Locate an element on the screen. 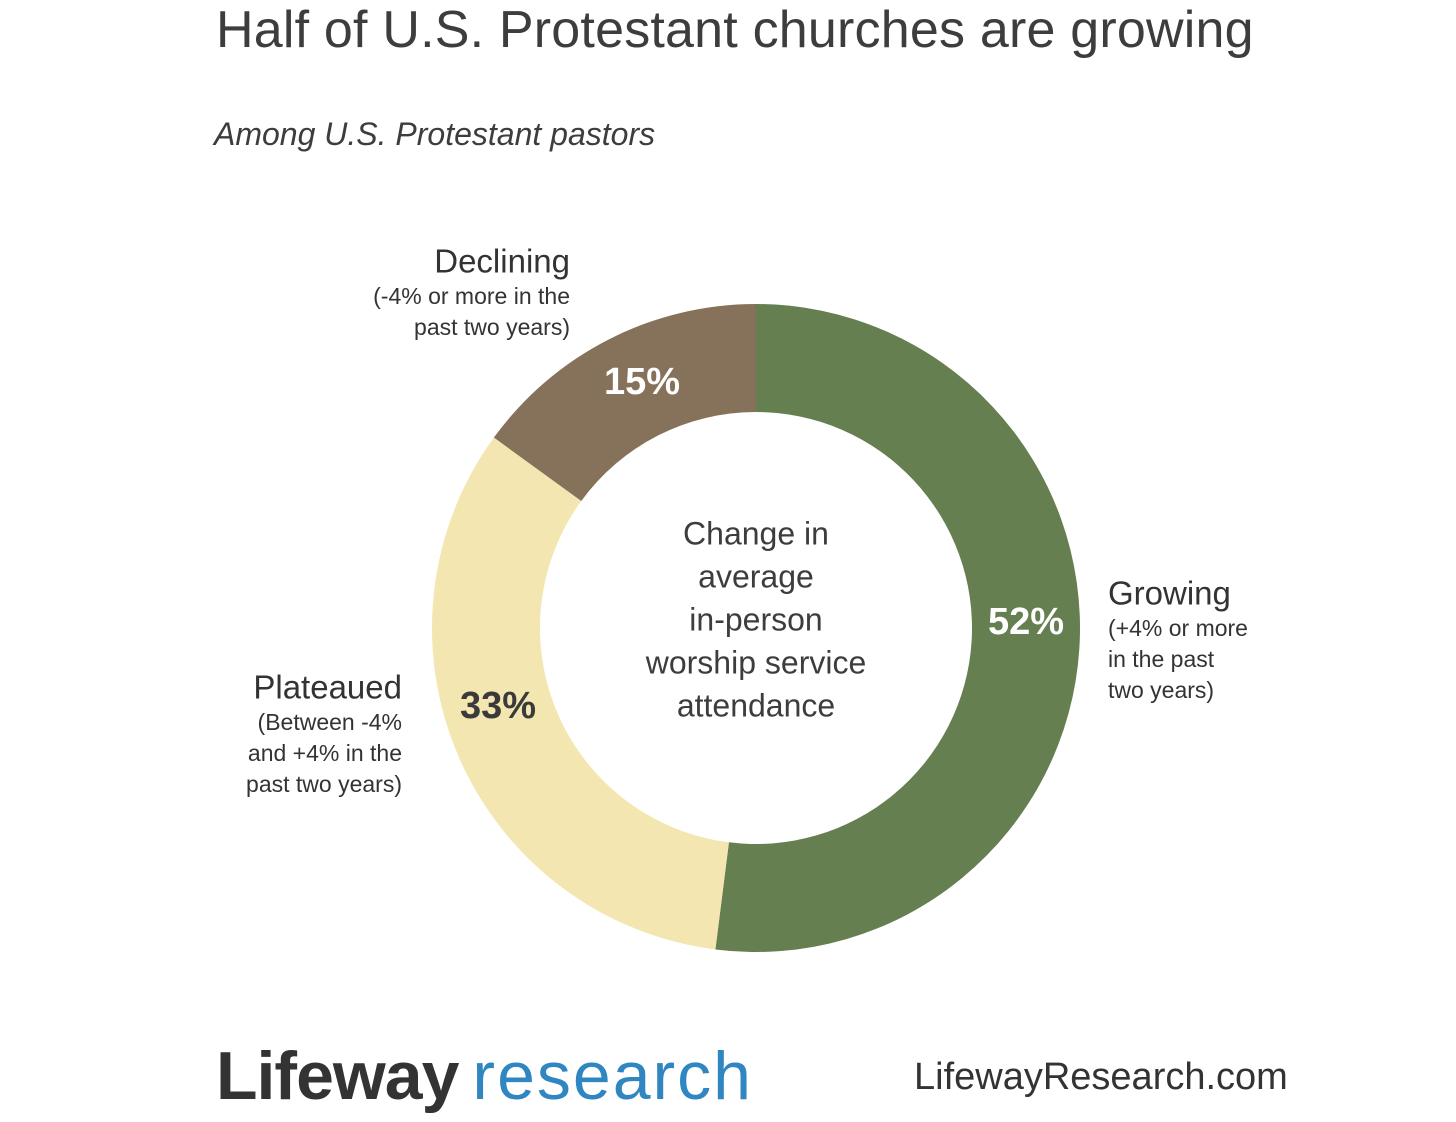 This screenshot has height=1122, width=1456. category-label-declining: Declining is located at coordinates (502, 261).